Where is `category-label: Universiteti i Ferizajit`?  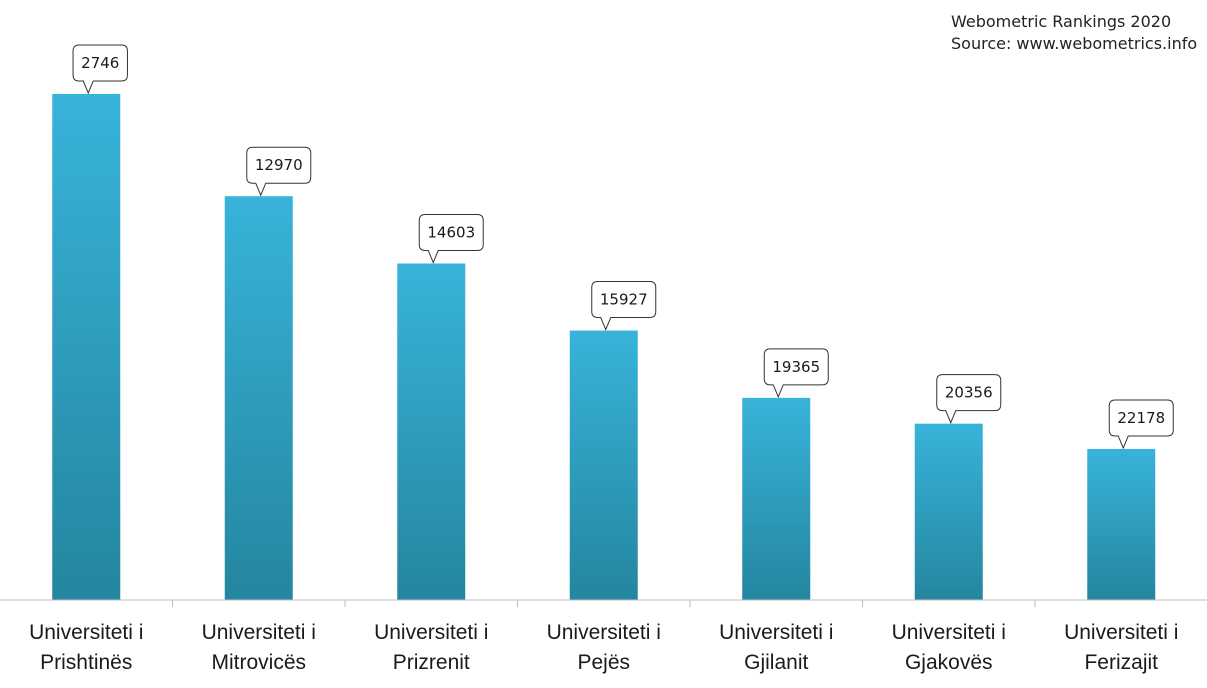
category-label: Universiteti i Ferizajit is located at coordinates (1121, 648).